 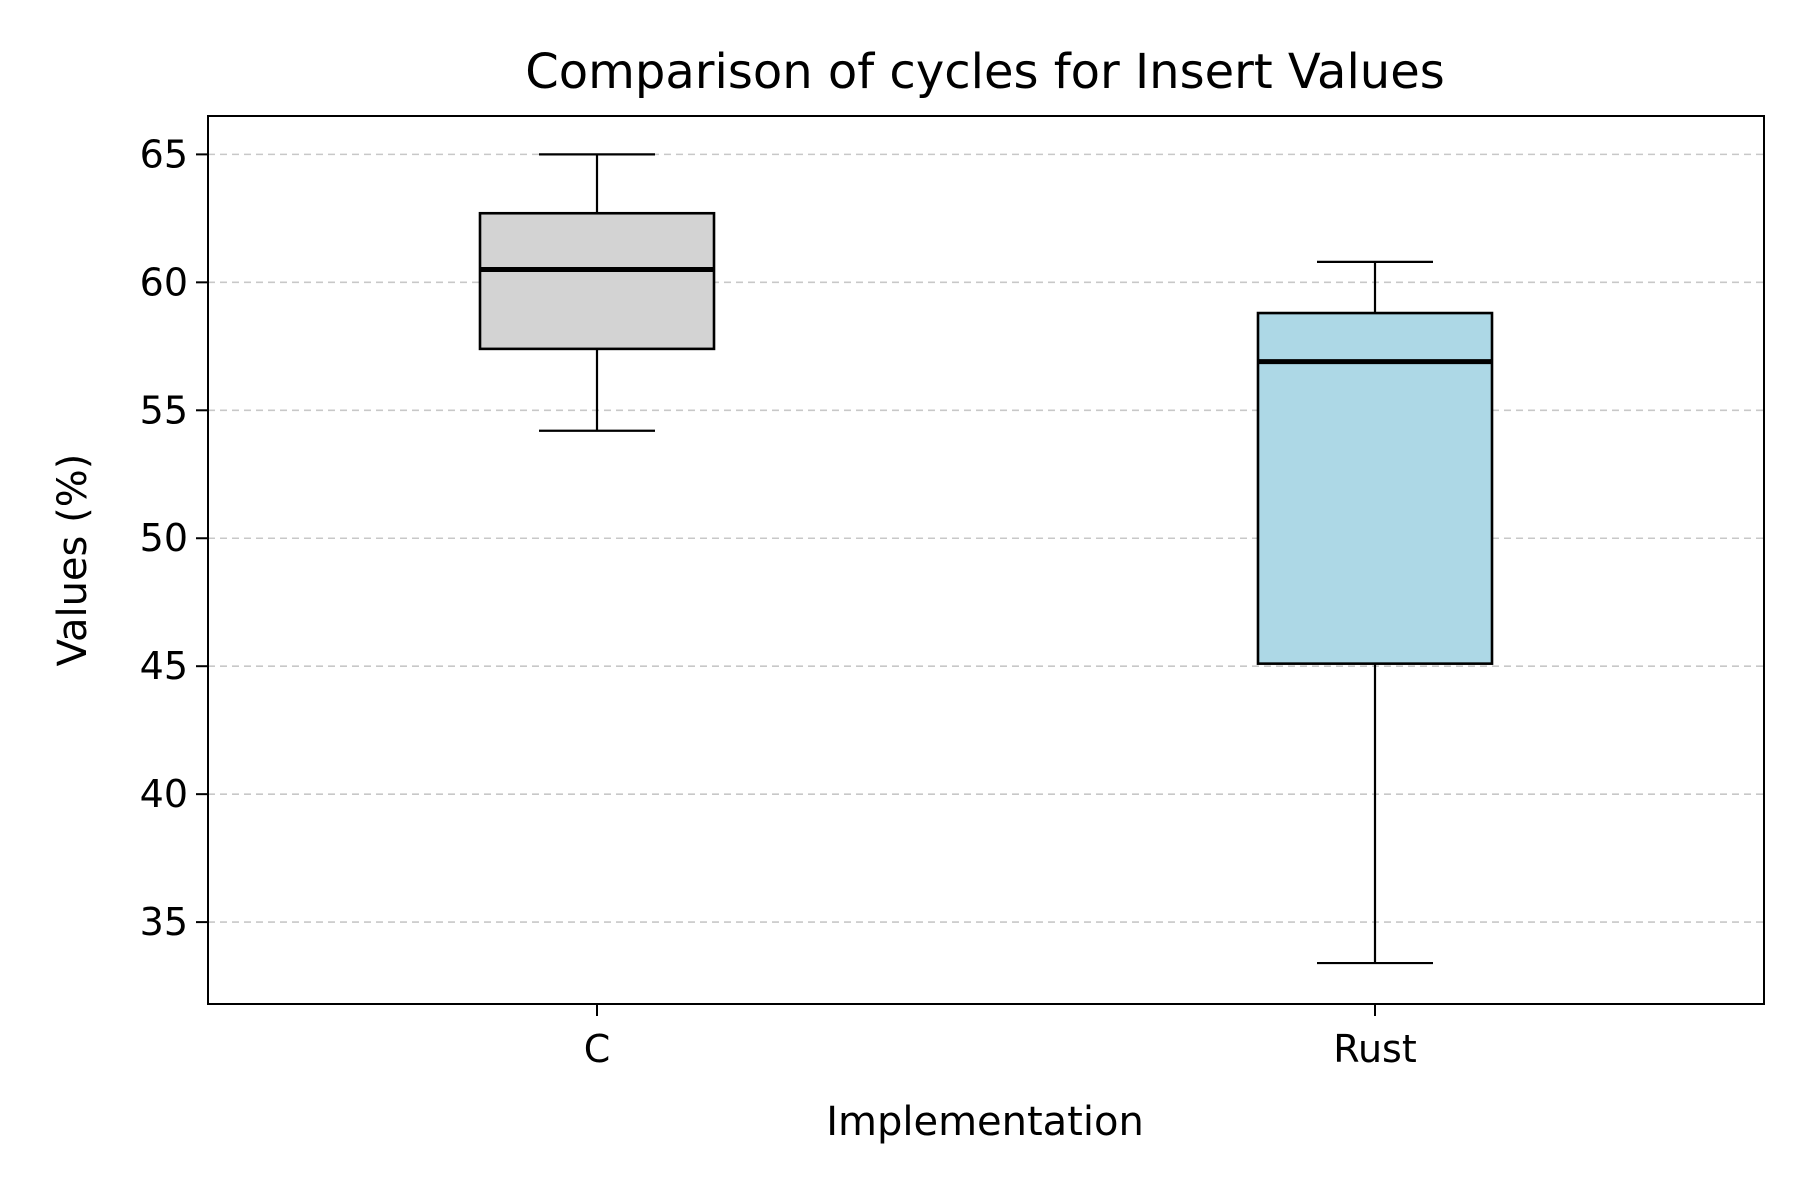 I want to click on y-axis-title: Values (%), so click(x=73, y=560).